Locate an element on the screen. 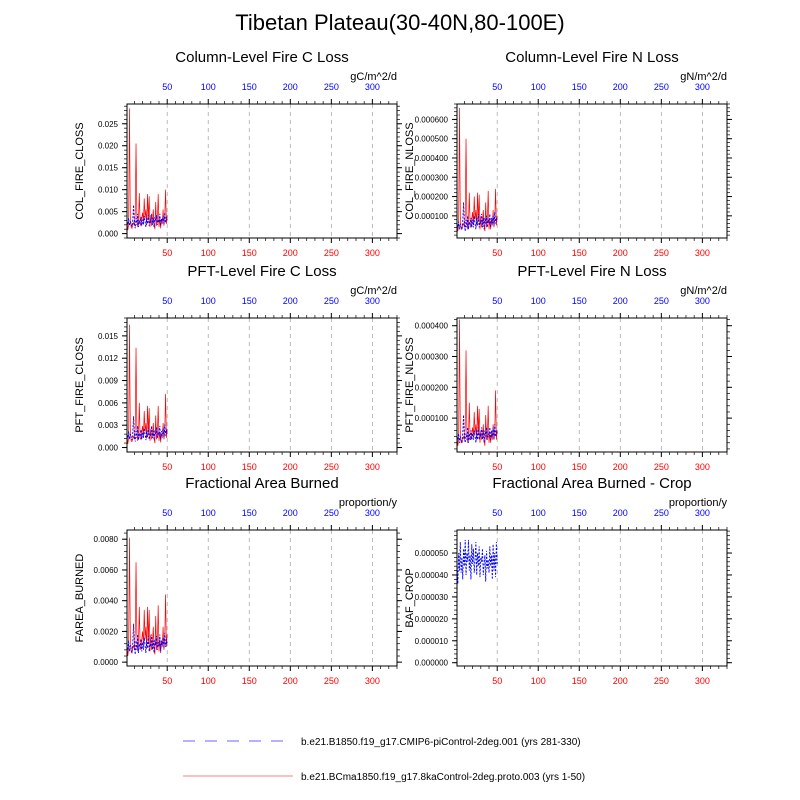 The image size is (800, 800). y-tick-label: 0.000030 is located at coordinates (432, 597).